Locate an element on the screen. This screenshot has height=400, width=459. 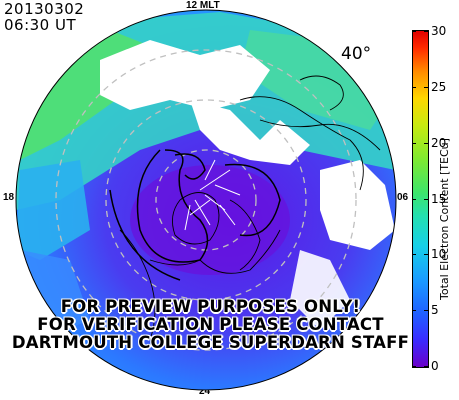
warning-line-2: FOR VERIFICATION PLEASE CONTACT is located at coordinates (210, 324).